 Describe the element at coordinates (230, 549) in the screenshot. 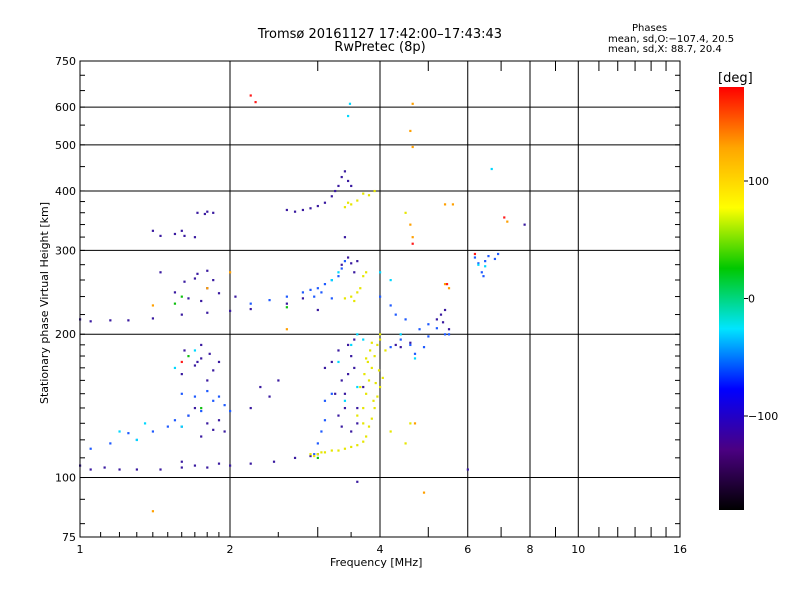

I see `x-tick-label: 2` at that location.